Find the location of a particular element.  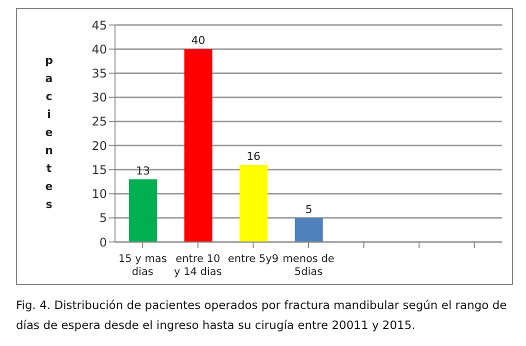

data-label: 40 is located at coordinates (198, 41).